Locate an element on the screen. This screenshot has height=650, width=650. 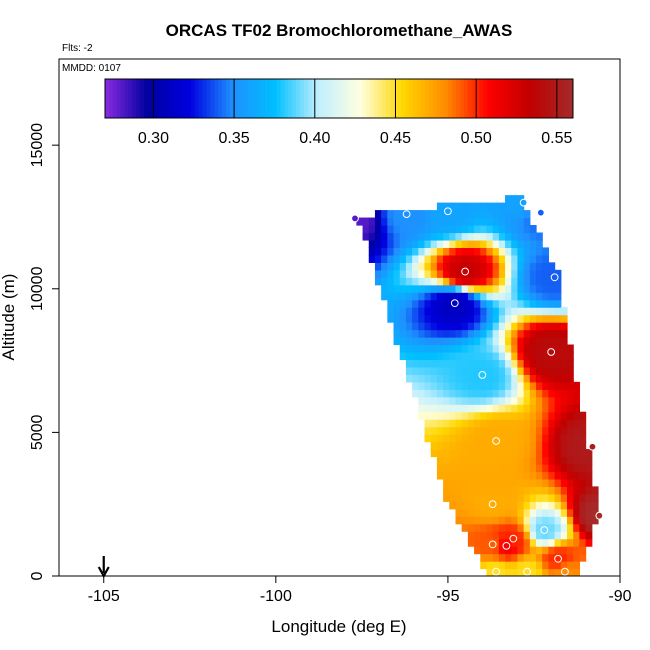
colorbar-tick-label: 0.40 is located at coordinates (314, 138).